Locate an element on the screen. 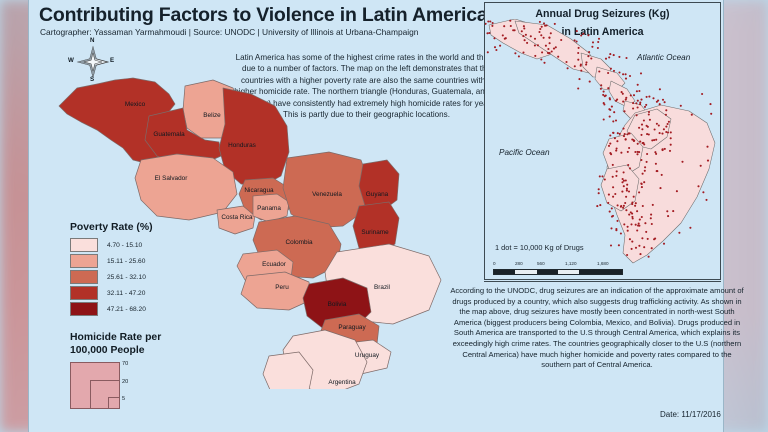 This screenshot has width=768, height=432. cartogram-country-label: Guyana is located at coordinates (377, 194).